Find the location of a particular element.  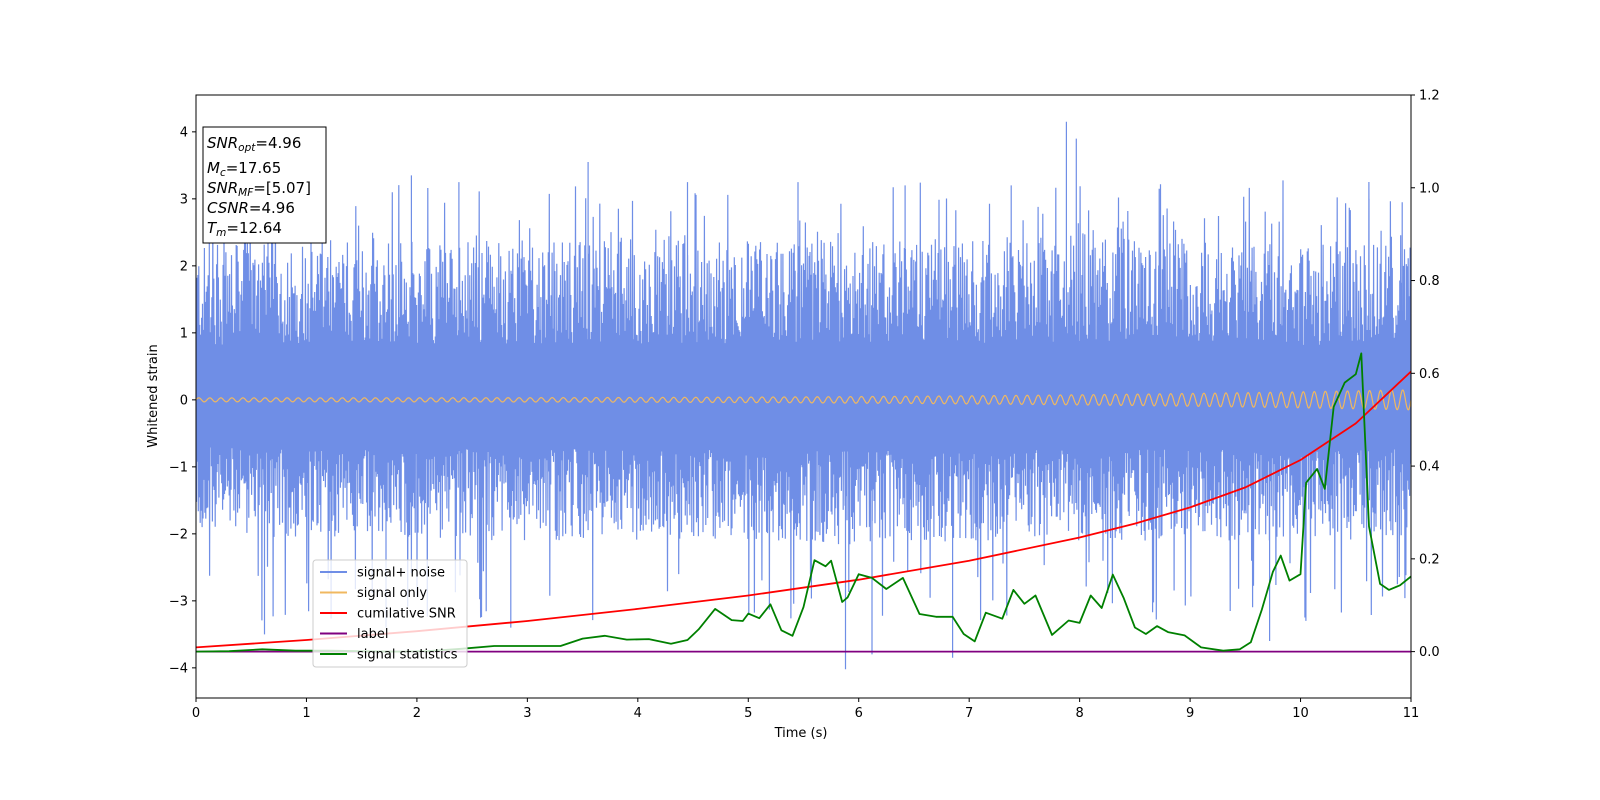

legend-label: signal+ noise is located at coordinates (401, 573).